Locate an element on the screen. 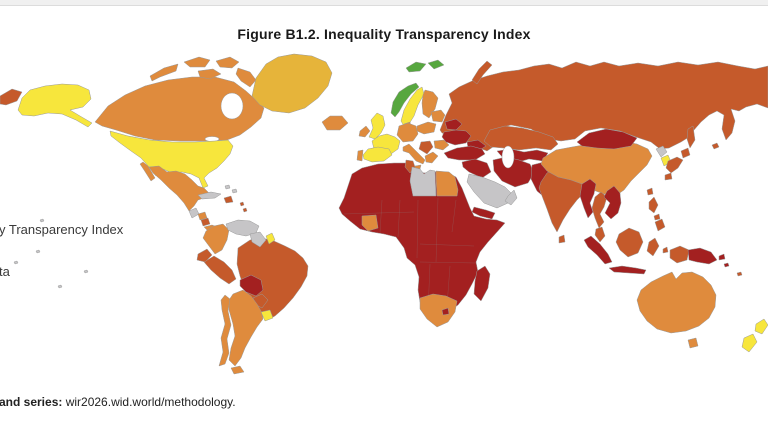  region-taiwan is located at coordinates (650, 191).